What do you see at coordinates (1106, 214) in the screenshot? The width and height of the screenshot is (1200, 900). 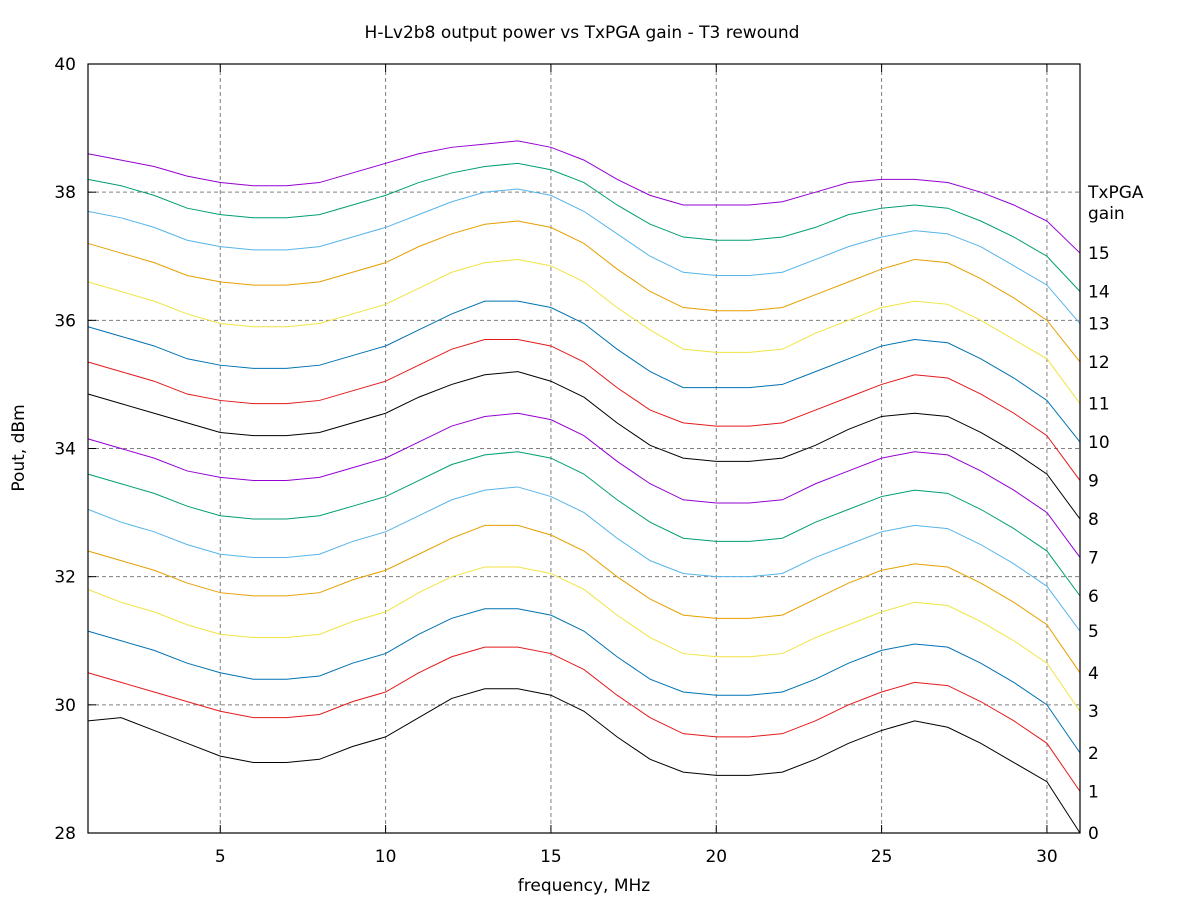 I see `legend-title-line-2: gain` at bounding box center [1106, 214].